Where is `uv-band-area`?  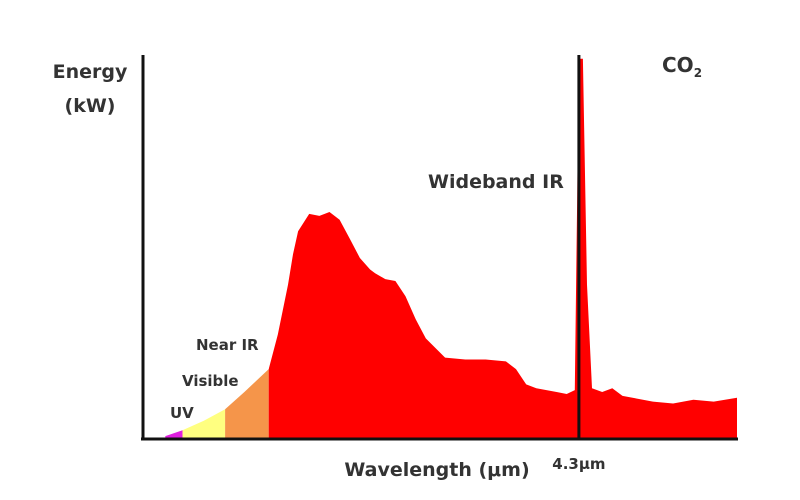
uv-band-area is located at coordinates (174, 434).